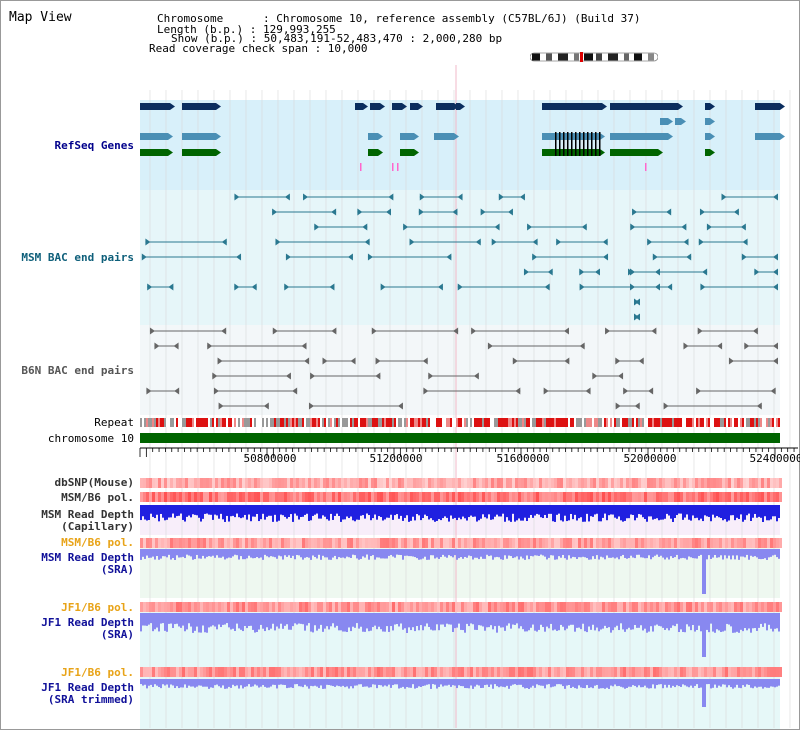 The height and width of the screenshot is (730, 800). Describe the element at coordinates (97, 607) in the screenshot. I see `track-label-jf1-pol: JF1/B6 pol.` at that location.